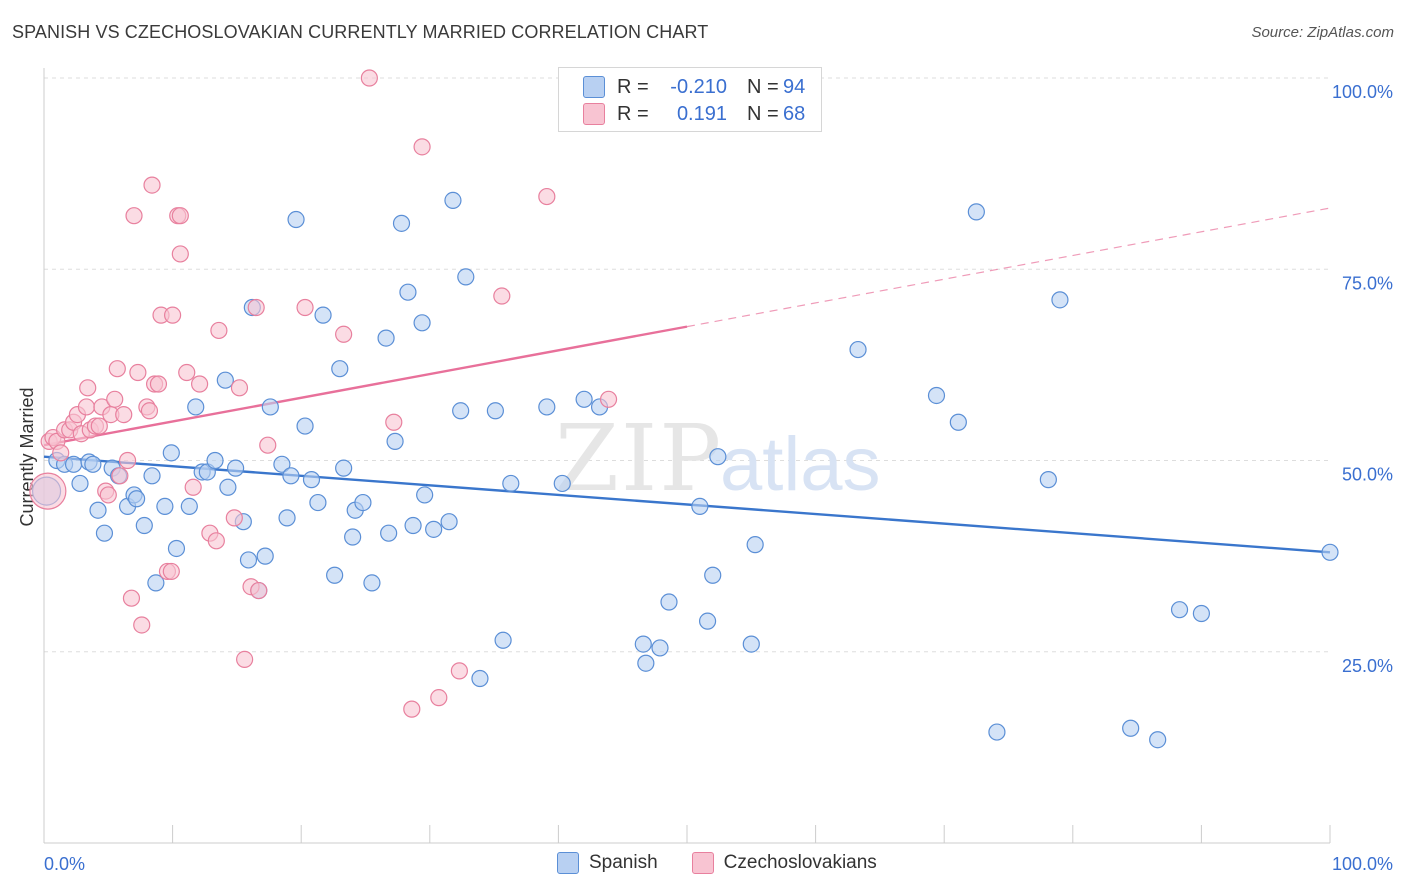 This screenshot has width=1406, height=892. What do you see at coordinates (64, 864) in the screenshot?
I see `x-tick-label: 0.0%` at bounding box center [64, 864].